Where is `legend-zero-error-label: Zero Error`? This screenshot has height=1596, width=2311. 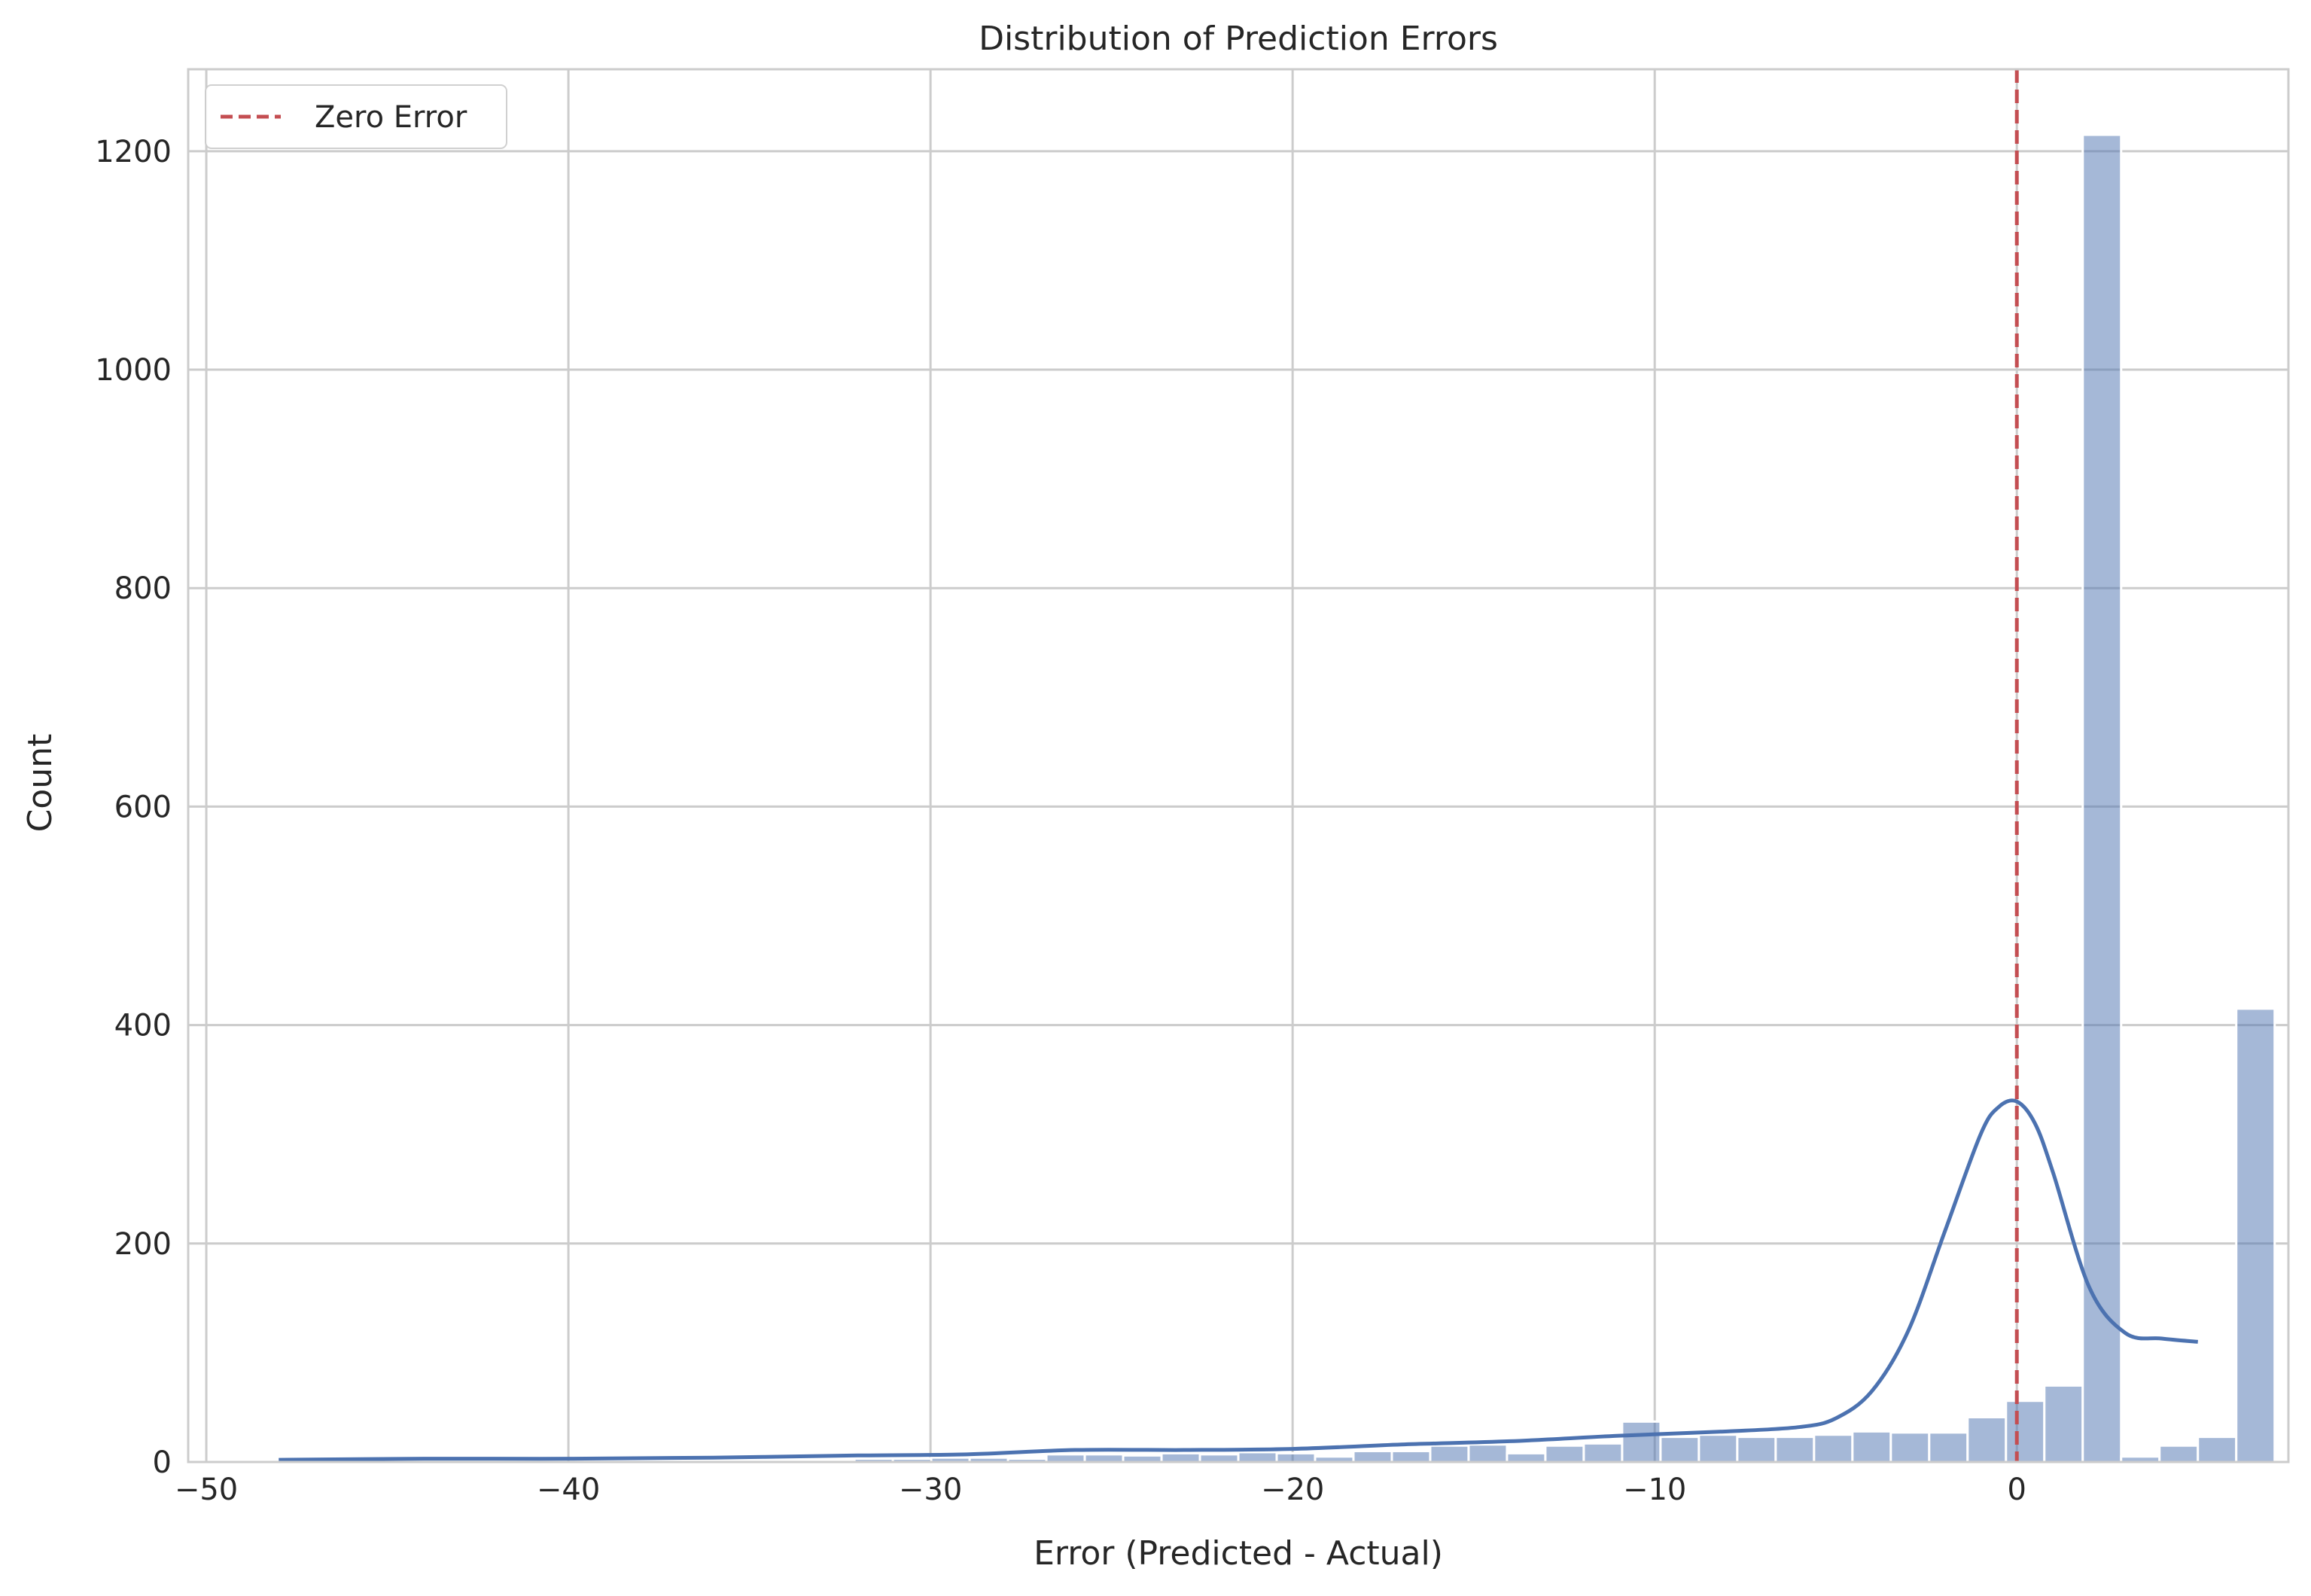
legend-zero-error-label: Zero Error is located at coordinates (391, 118).